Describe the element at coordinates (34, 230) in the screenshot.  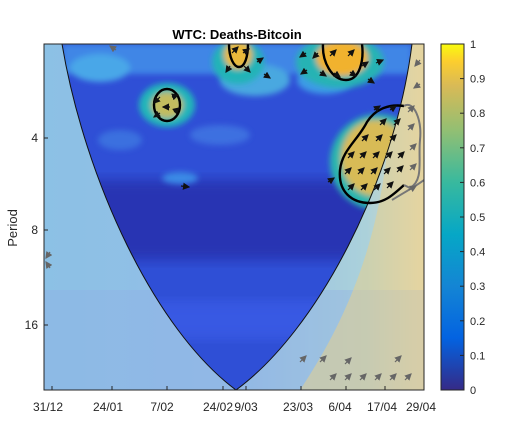
I see `y-tick-label: 8` at that location.